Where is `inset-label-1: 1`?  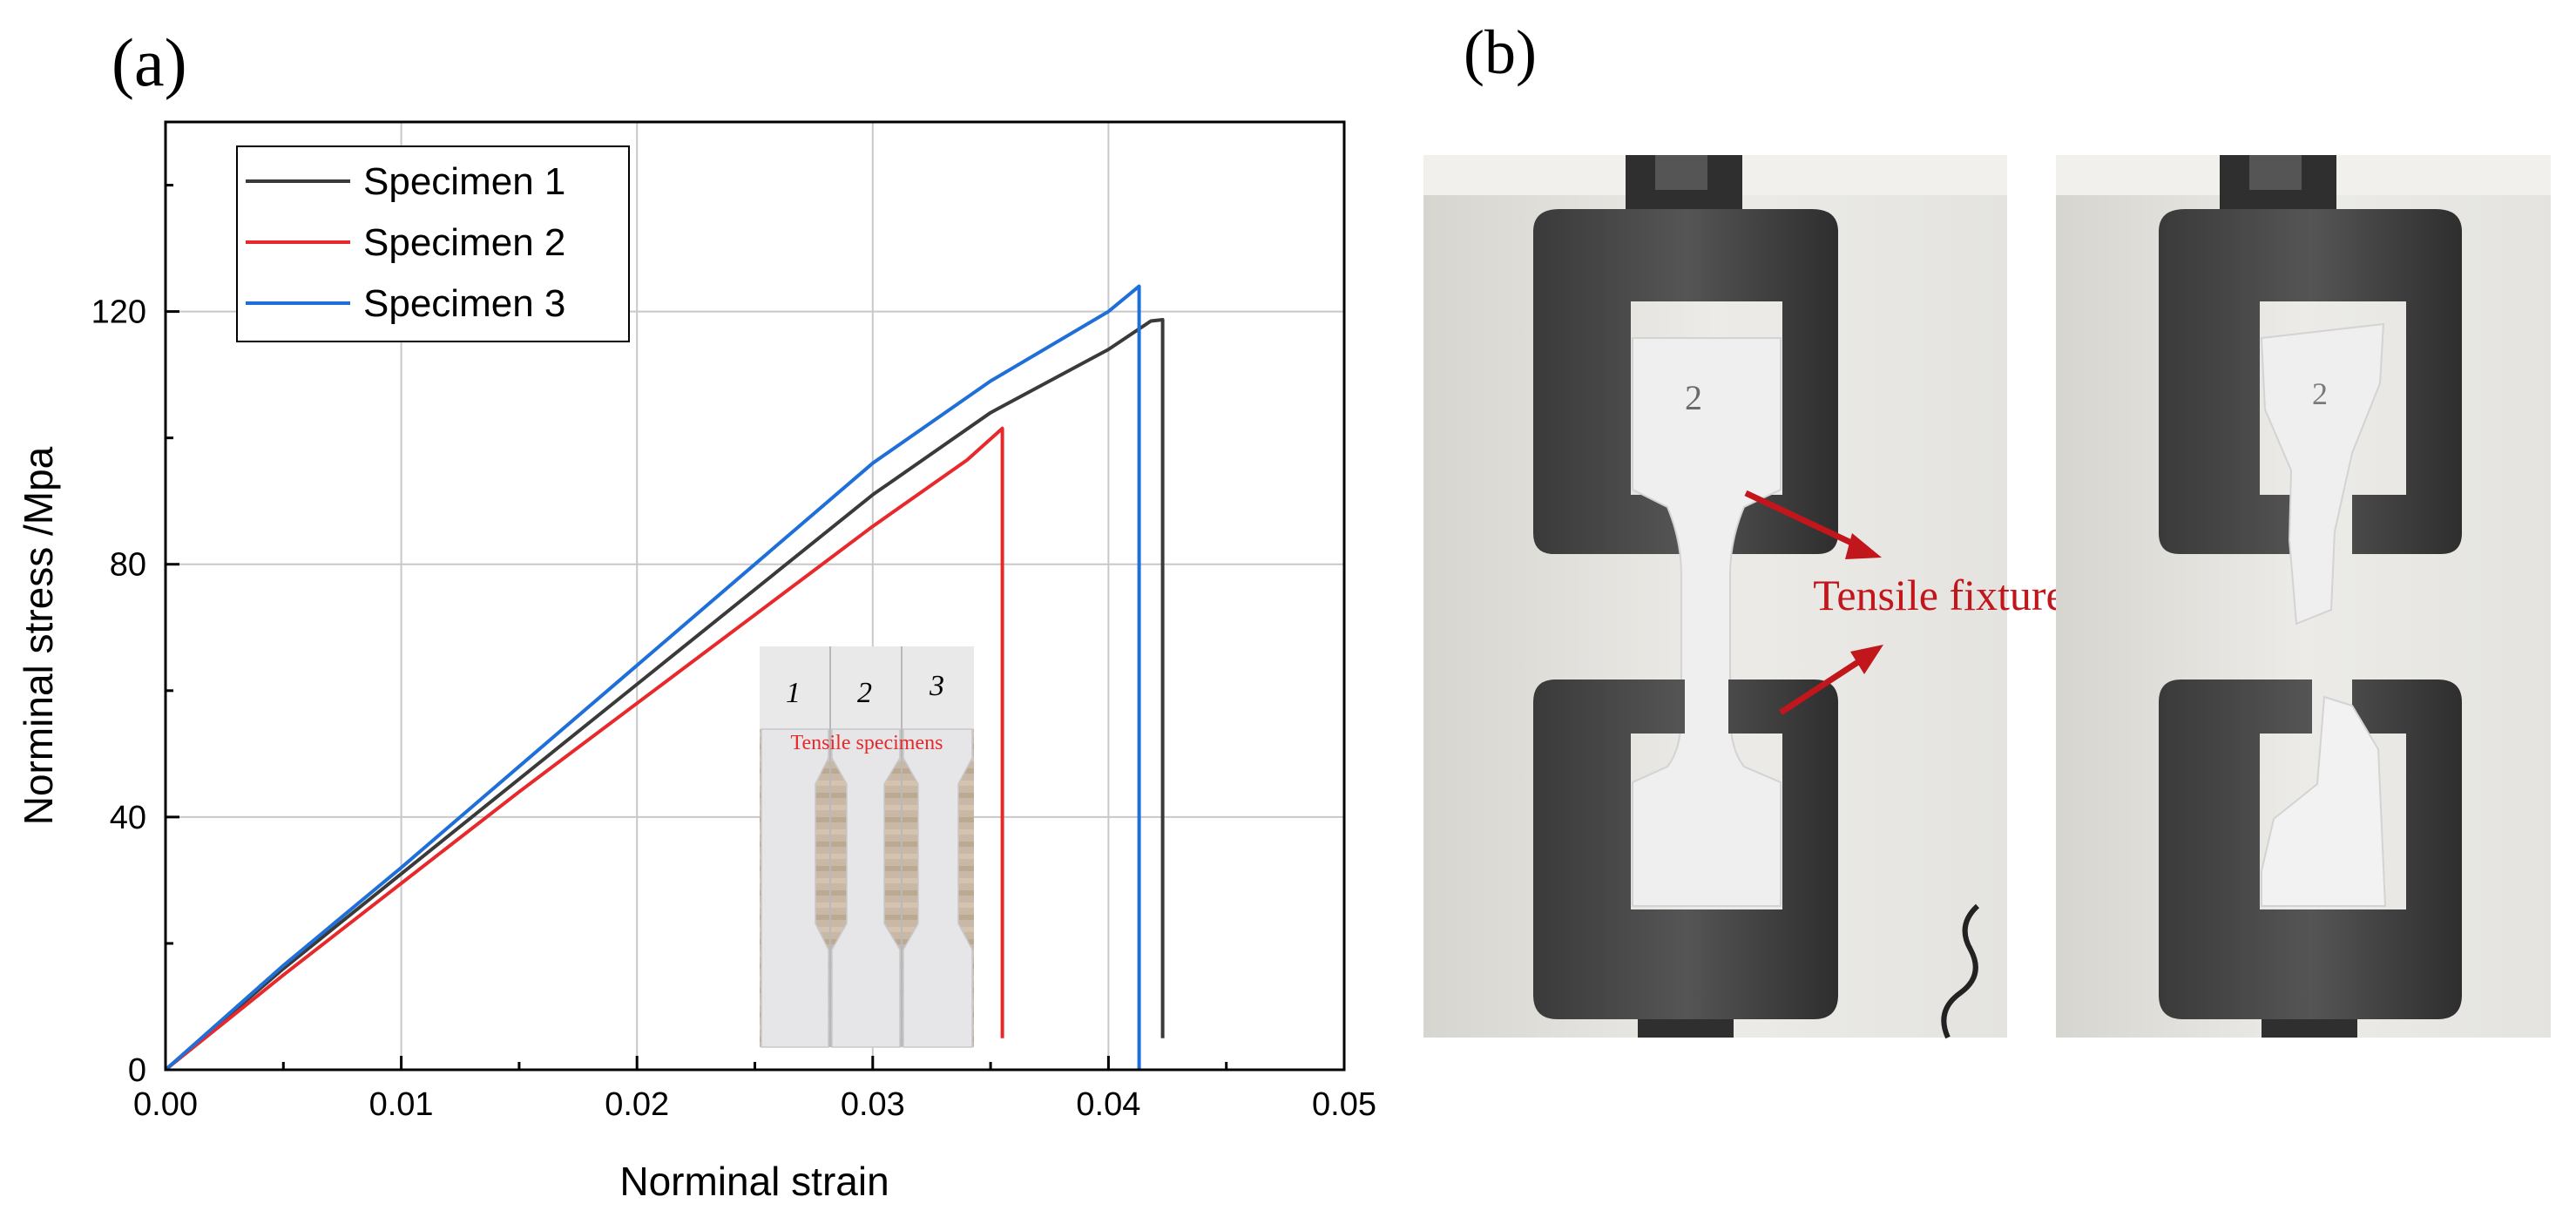 inset-label-1: 1 is located at coordinates (793, 693).